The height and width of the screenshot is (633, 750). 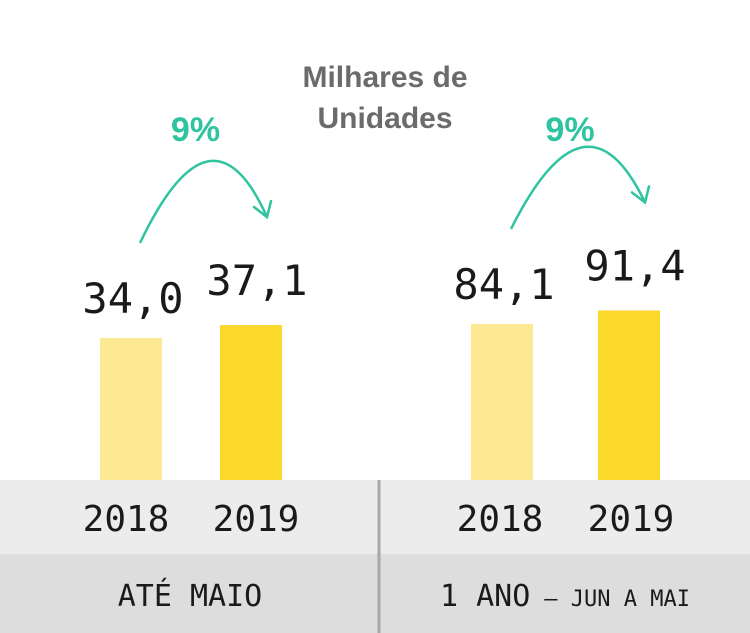 What do you see at coordinates (190, 596) in the screenshot?
I see `group-label-ate-maio: ATÉ MAIO` at bounding box center [190, 596].